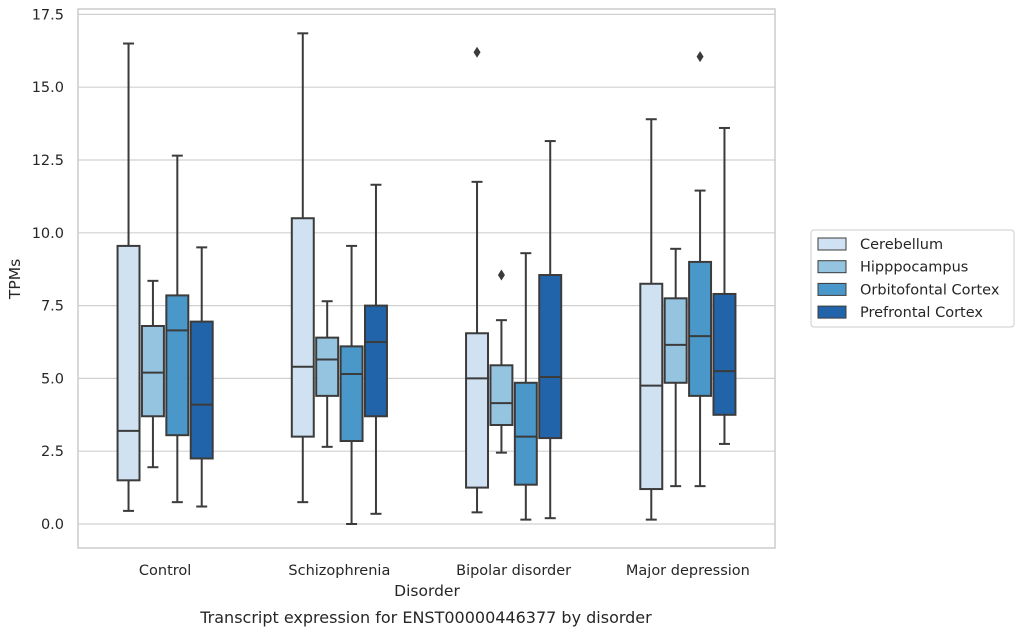 The width and height of the screenshot is (1023, 634). Describe the element at coordinates (427, 591) in the screenshot. I see `x-axis-label: Disorder` at that location.